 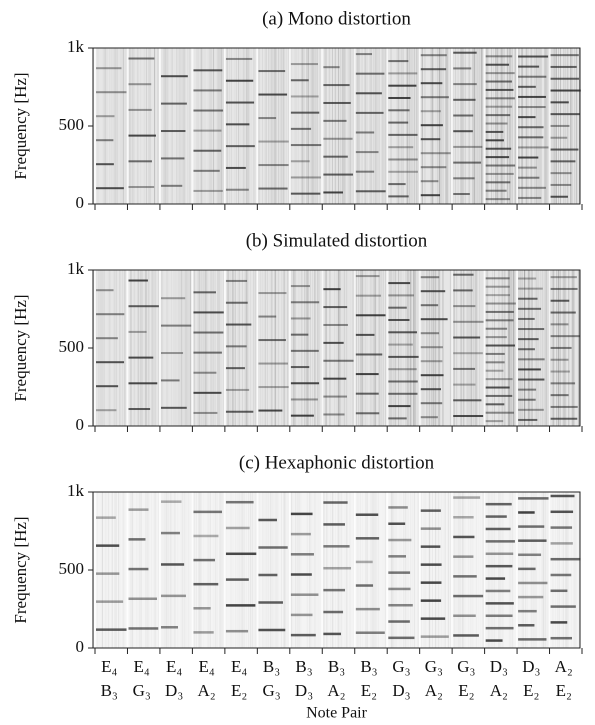 I want to click on x-tick-label: E₂, so click(x=239, y=690).